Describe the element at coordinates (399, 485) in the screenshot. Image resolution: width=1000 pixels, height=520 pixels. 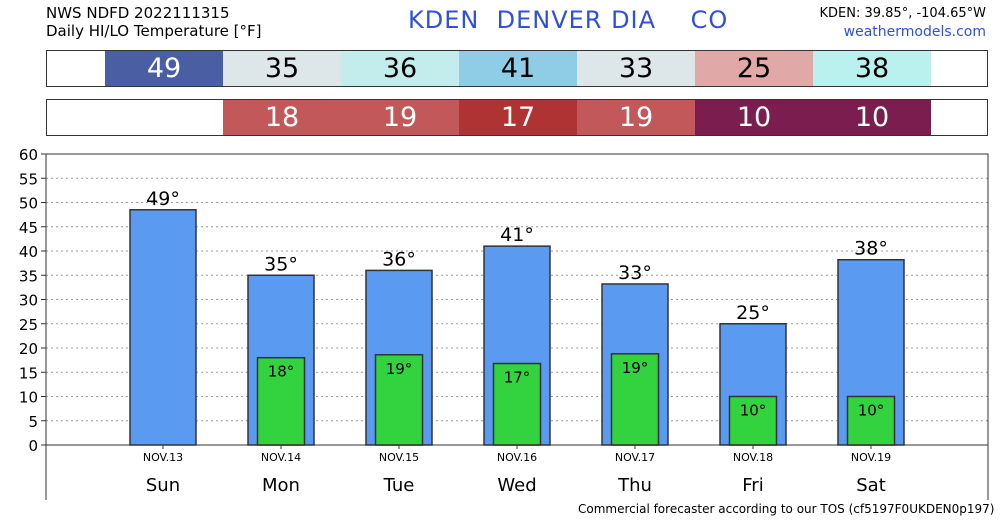
I see `day-label: Tue` at that location.